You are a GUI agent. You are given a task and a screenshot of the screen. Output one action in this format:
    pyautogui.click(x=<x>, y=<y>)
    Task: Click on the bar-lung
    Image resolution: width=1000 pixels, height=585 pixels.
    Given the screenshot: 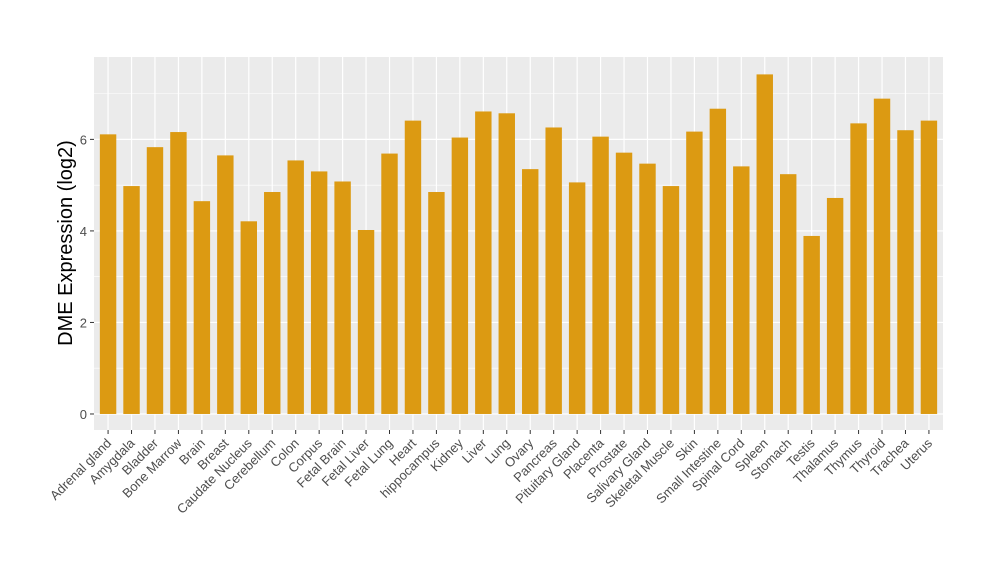 What is the action you would take?
    pyautogui.click(x=506, y=263)
    